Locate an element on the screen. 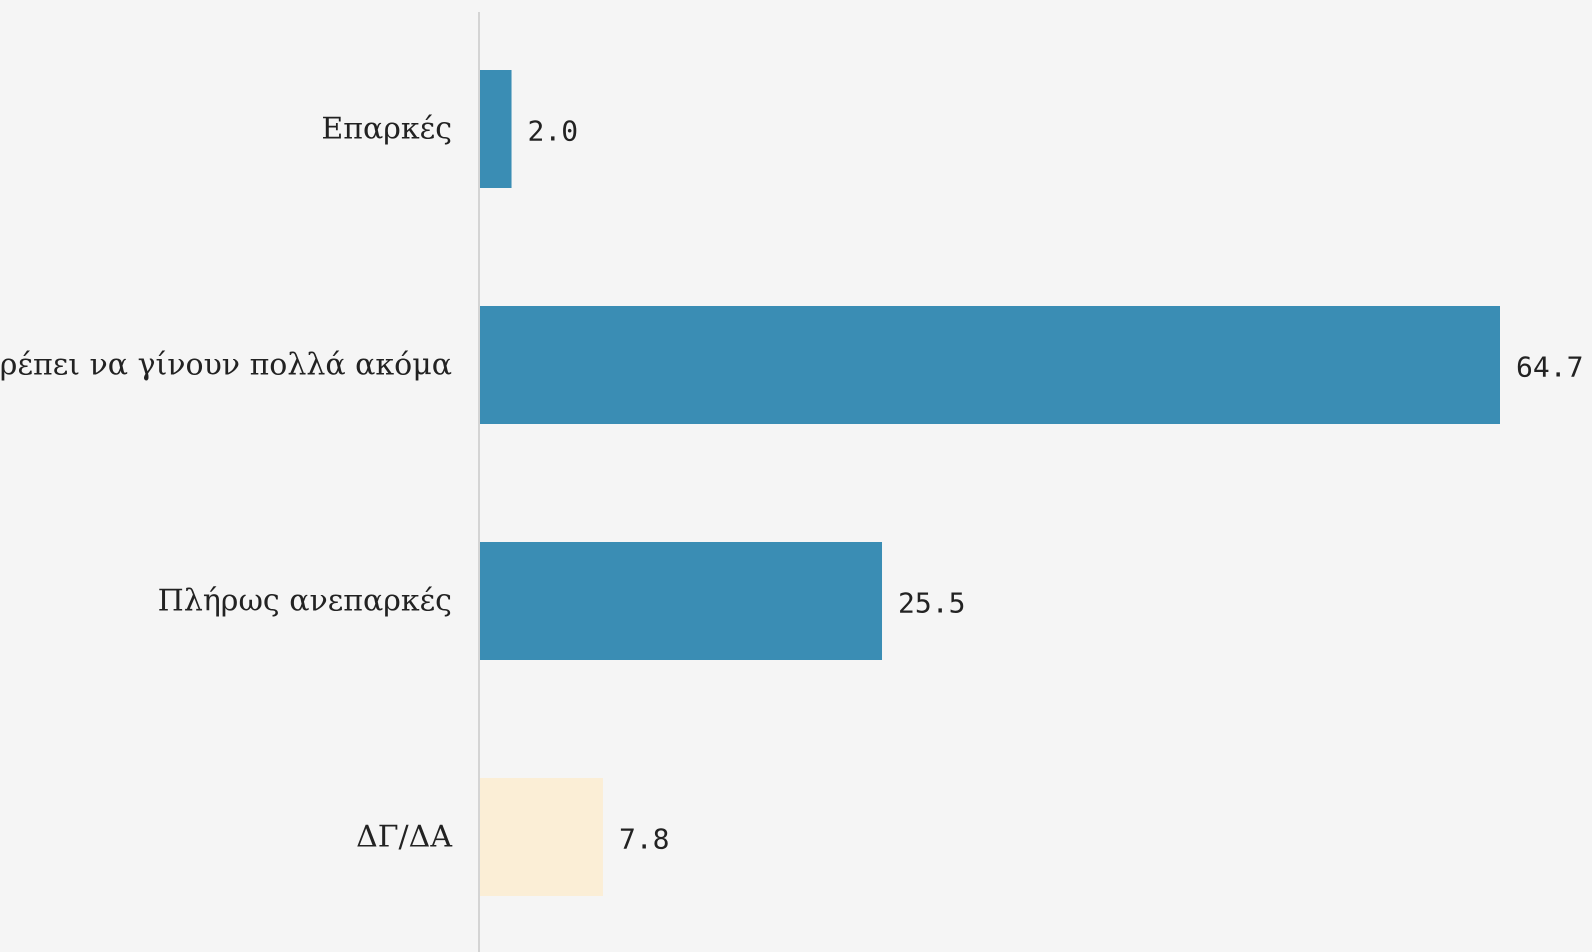 Image resolution: width=1592 pixels, height=952 pixels. value-label-3: 25.5 is located at coordinates (931, 603).